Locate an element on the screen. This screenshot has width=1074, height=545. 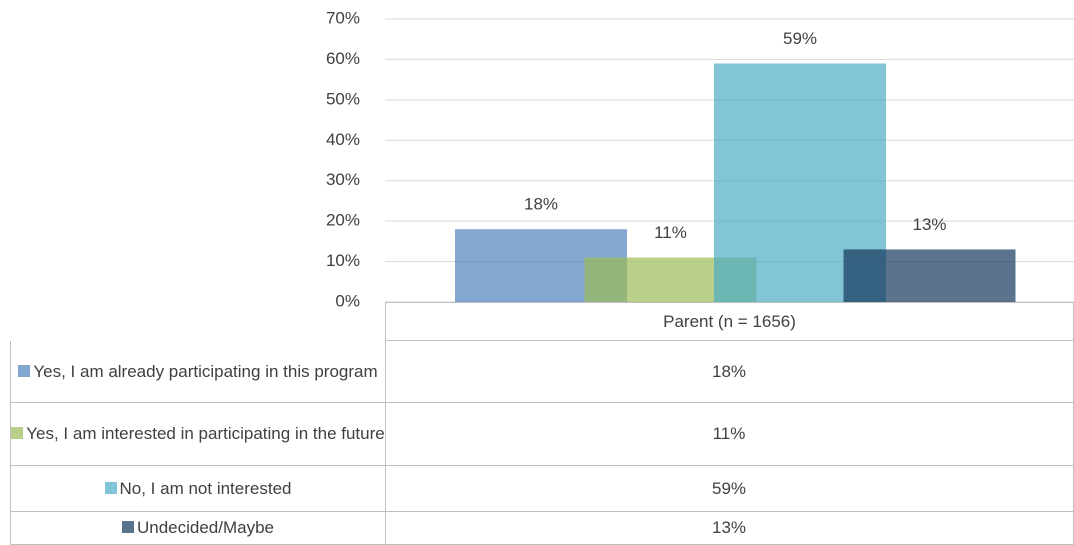
data-label: 11% is located at coordinates (670, 232).